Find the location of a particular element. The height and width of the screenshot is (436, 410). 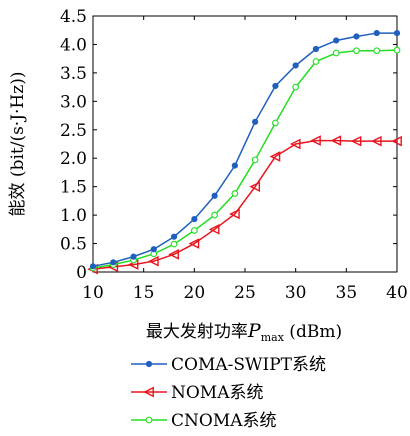

legend-label: COMA-SWIPT系统 is located at coordinates (248, 365).